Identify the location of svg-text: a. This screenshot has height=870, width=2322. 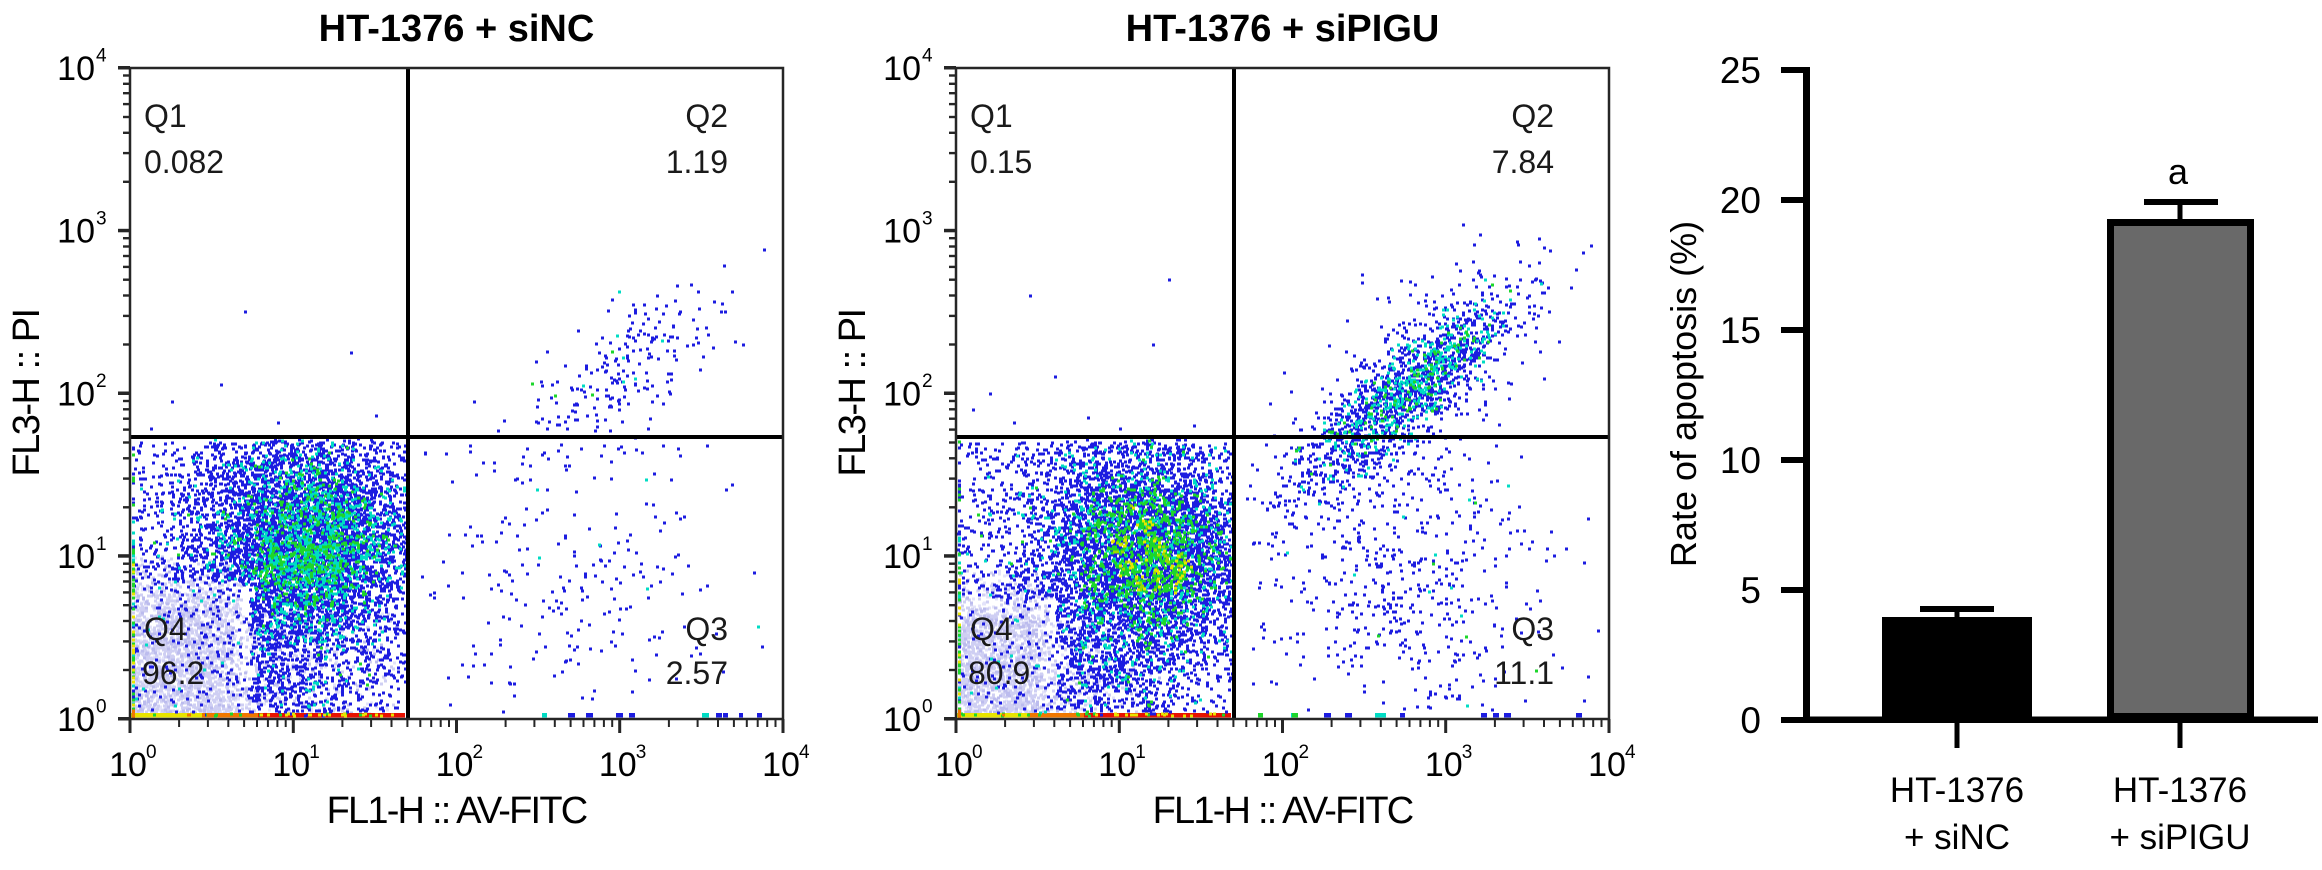
(2178, 171).